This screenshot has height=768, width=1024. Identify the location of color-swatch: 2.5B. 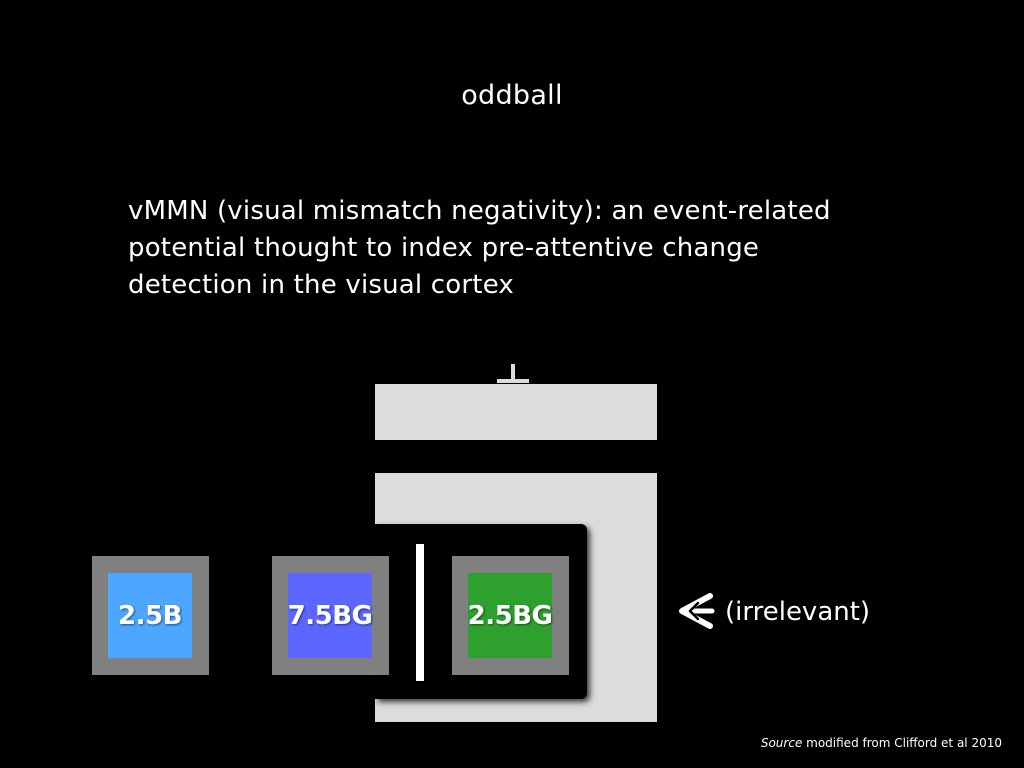
(150, 615).